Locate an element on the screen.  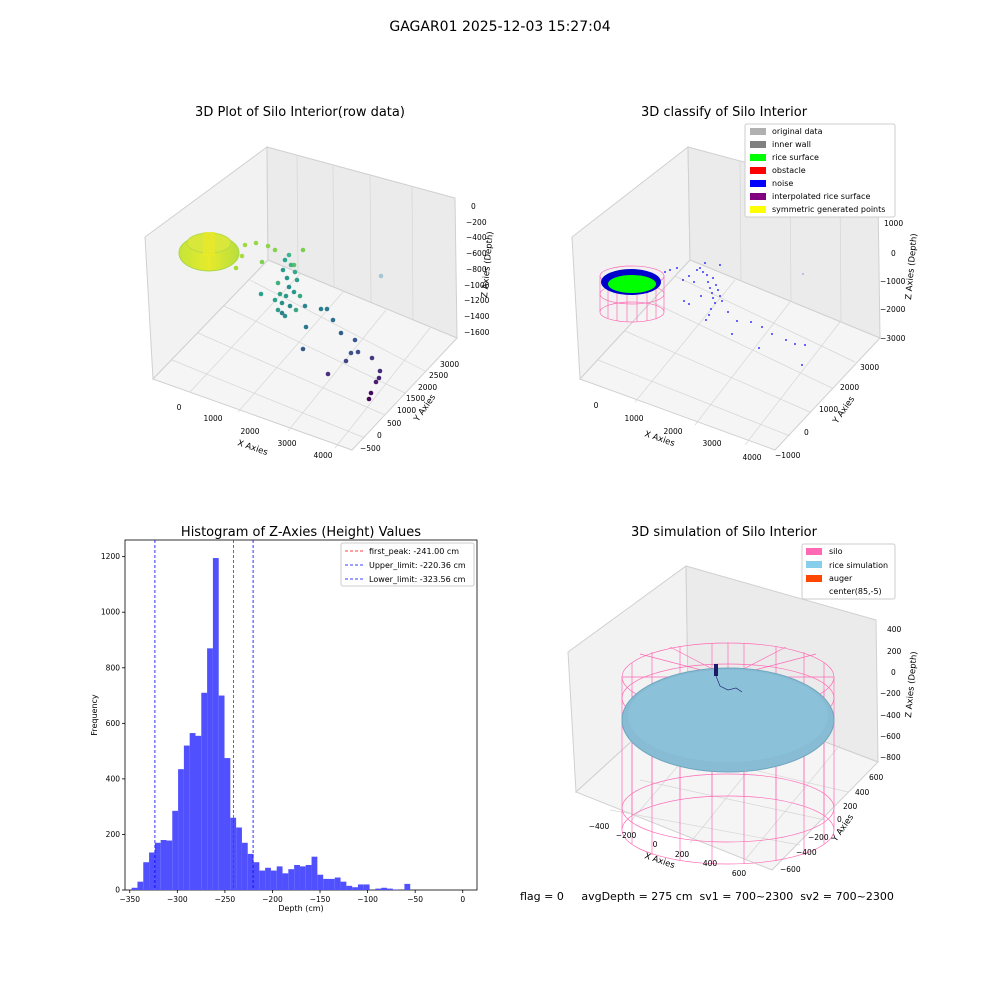
legend-label: symmetric generated points is located at coordinates (828, 209).